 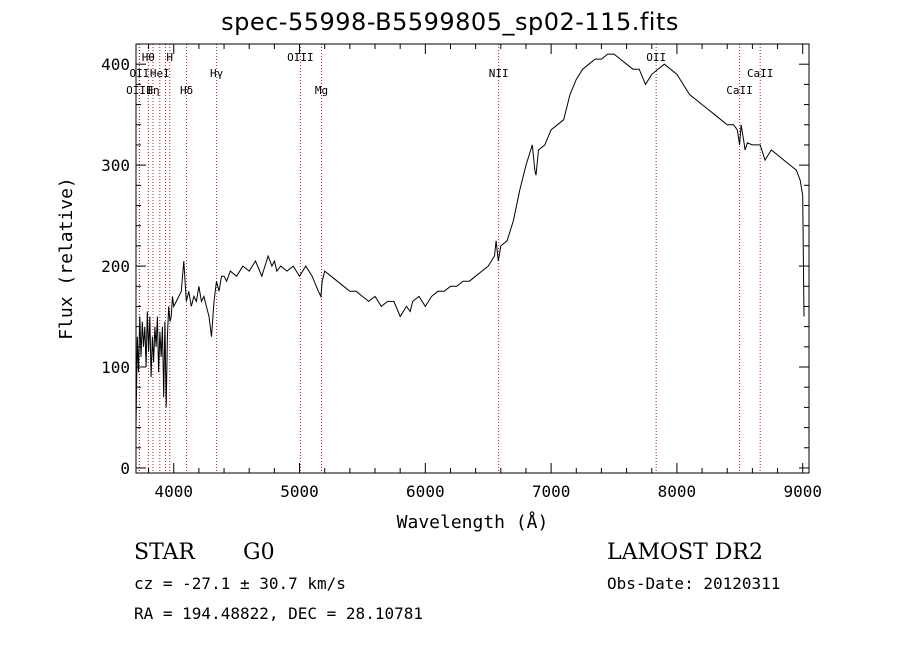 I want to click on line-marker-label: HeI, so click(x=160, y=73).